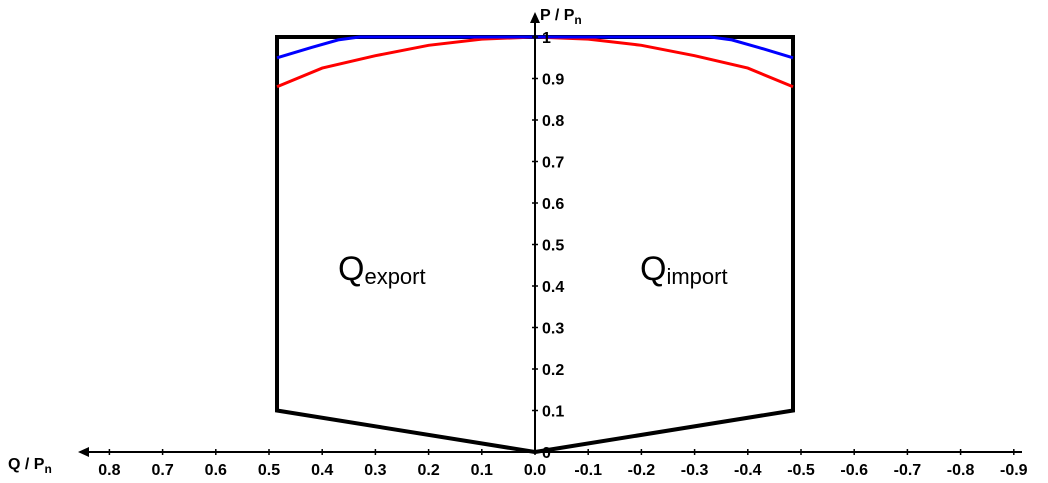 This screenshot has height=483, width=1048. Describe the element at coordinates (26, 464) in the screenshot. I see `x-axis-label-main: Q / P` at that location.